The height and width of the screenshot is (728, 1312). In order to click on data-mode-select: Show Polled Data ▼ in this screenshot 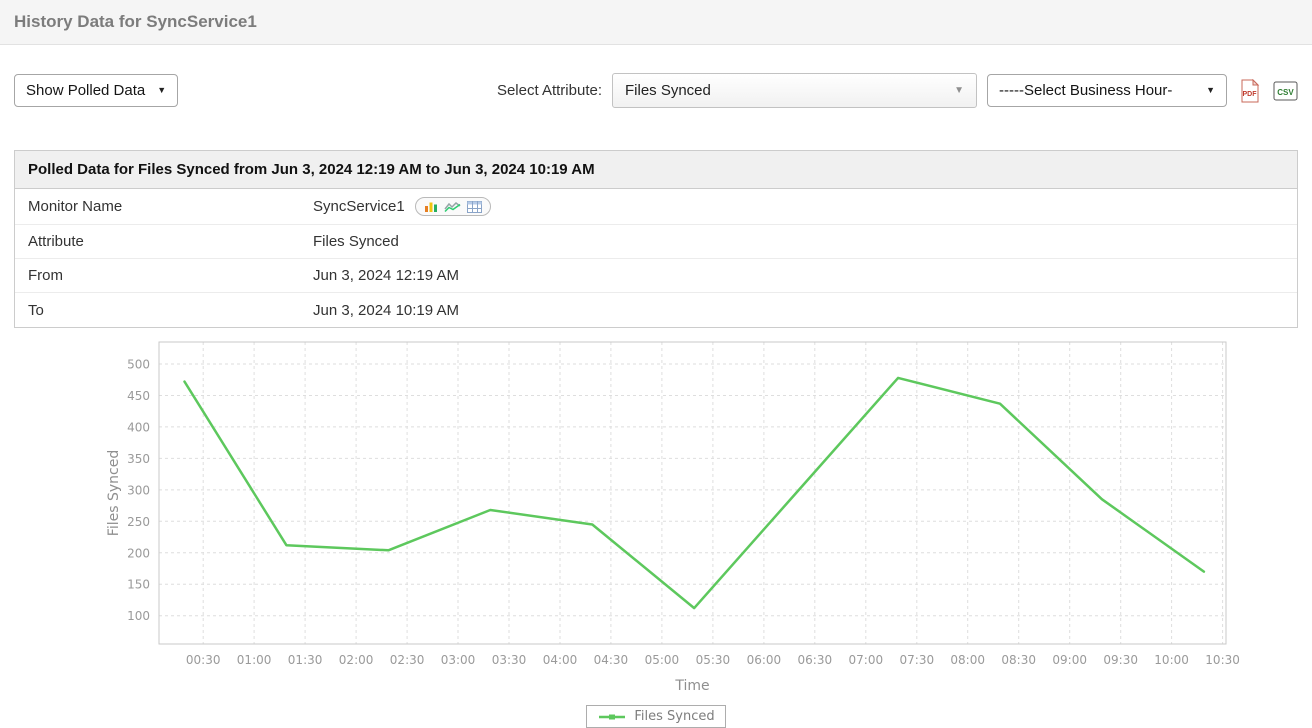, I will do `click(96, 90)`.